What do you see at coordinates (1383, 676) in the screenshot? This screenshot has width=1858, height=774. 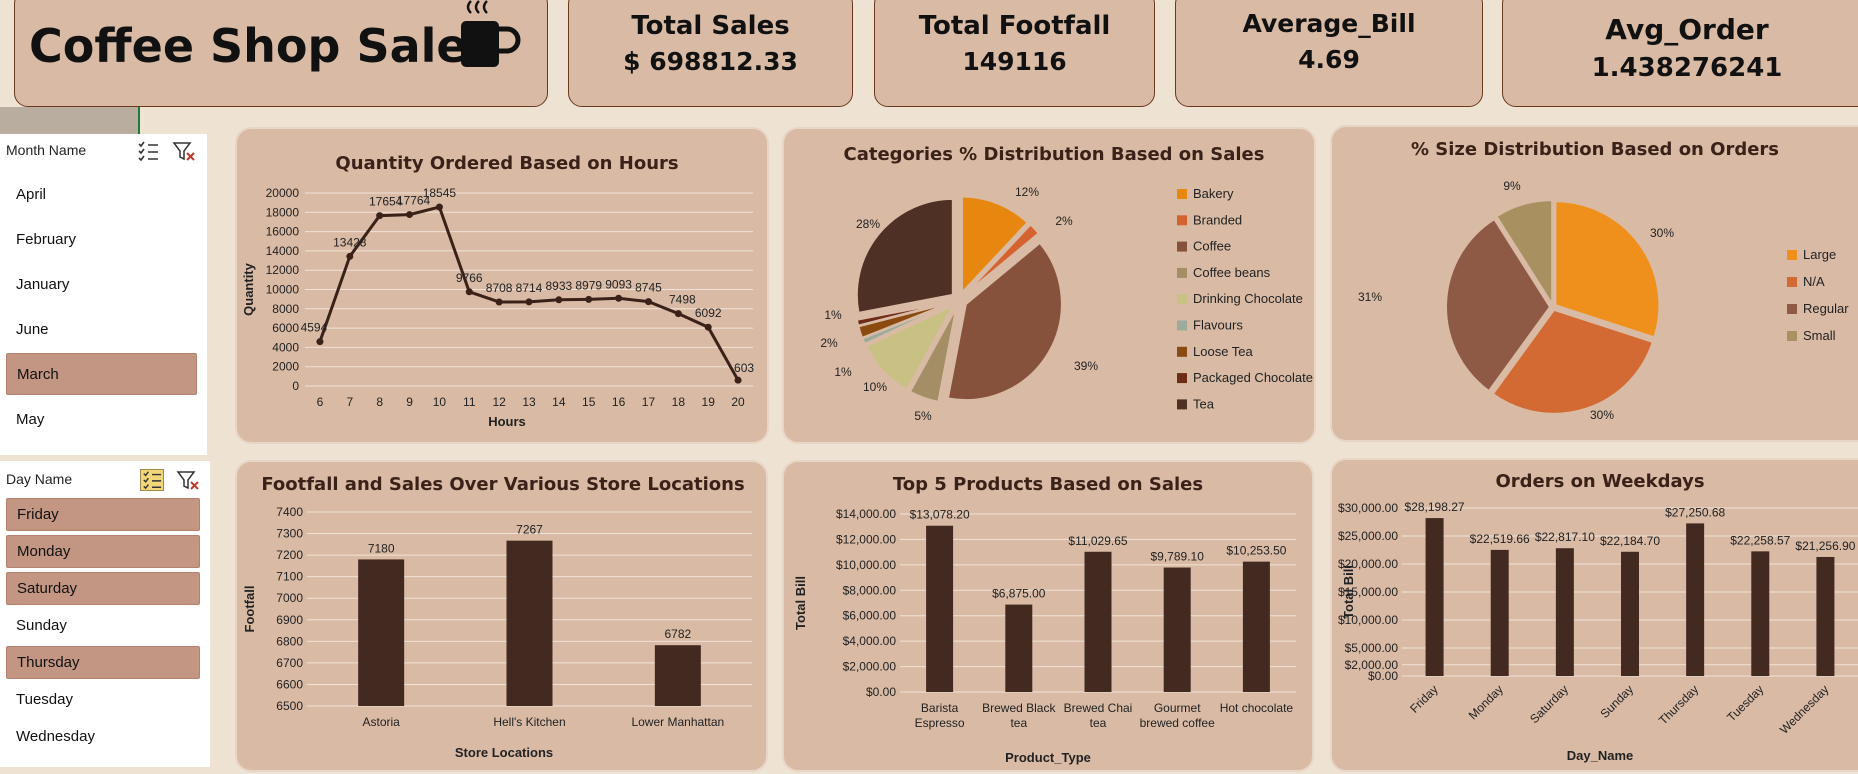 I see `y-tick-label: $0.00` at bounding box center [1383, 676].